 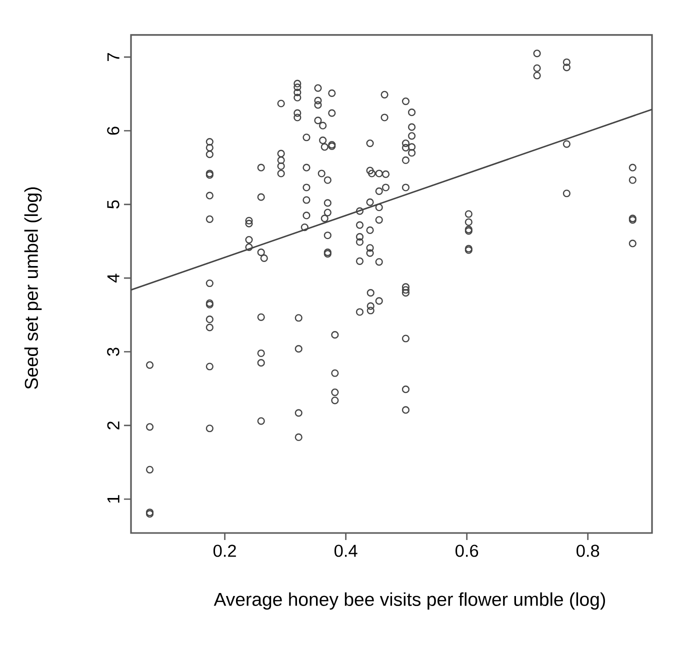 I want to click on y-tick-label: 4, so click(x=113, y=278).